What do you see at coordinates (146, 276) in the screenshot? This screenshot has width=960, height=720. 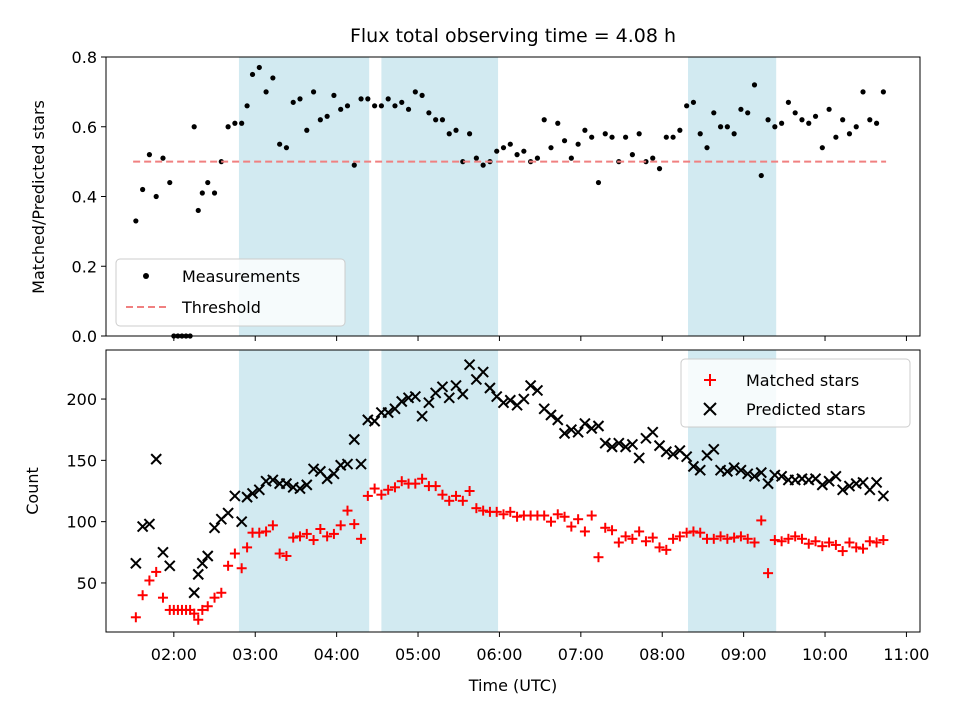 I see `legend-measurements-marker` at bounding box center [146, 276].